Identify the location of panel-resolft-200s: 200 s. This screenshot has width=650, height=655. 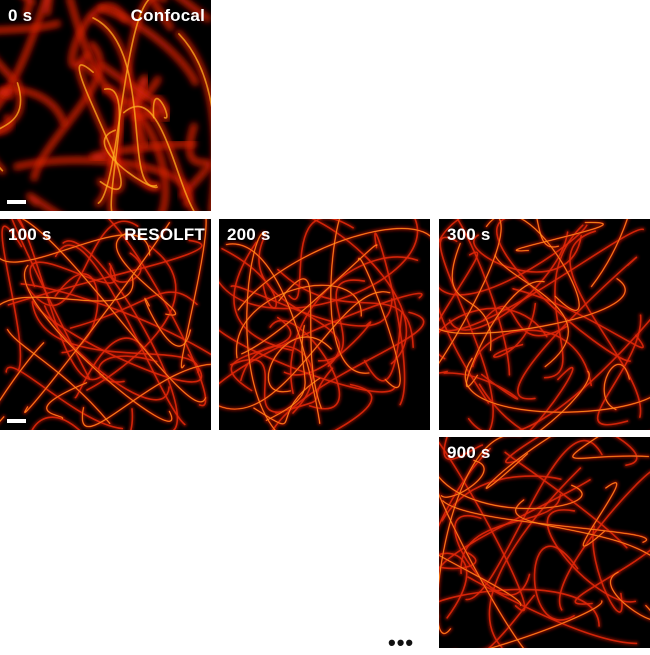
(324, 324).